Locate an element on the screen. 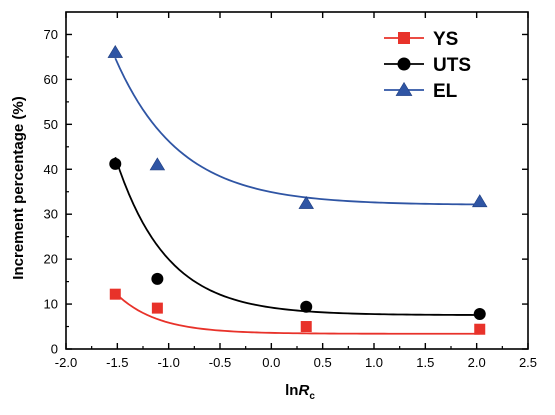 This screenshot has height=415, width=555. y-axis-title: Increment percentage (%) is located at coordinates (18, 187).